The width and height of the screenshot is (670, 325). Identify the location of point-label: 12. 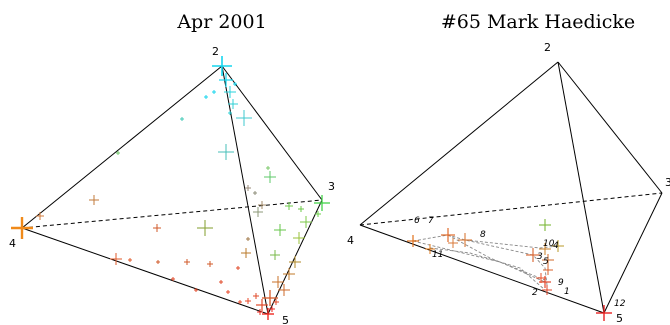
(620, 304).